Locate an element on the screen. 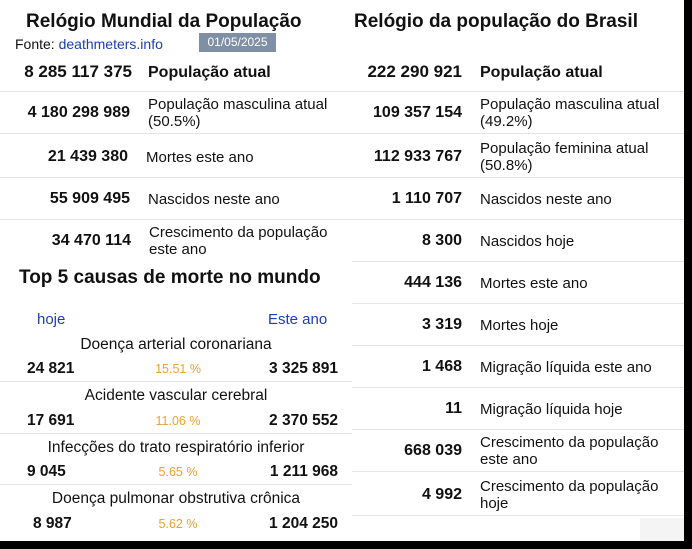  brazil-row: 11 Migração líquida hoje is located at coordinates (518, 409).